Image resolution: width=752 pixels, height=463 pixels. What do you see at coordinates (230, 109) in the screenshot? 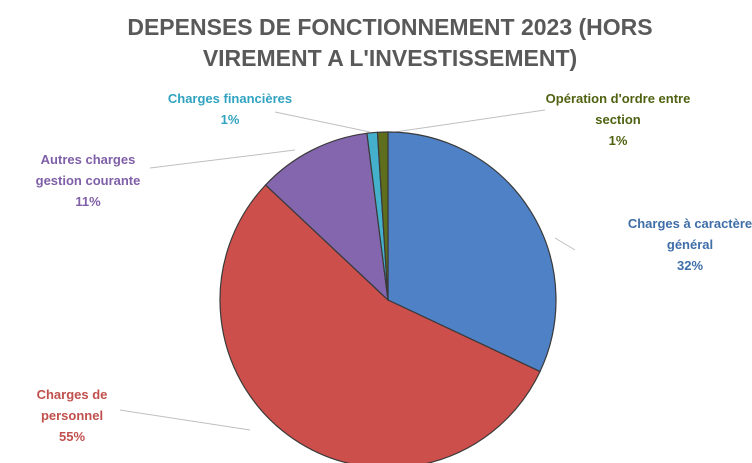
I see `slice-label: Charges financières 1%` at bounding box center [230, 109].